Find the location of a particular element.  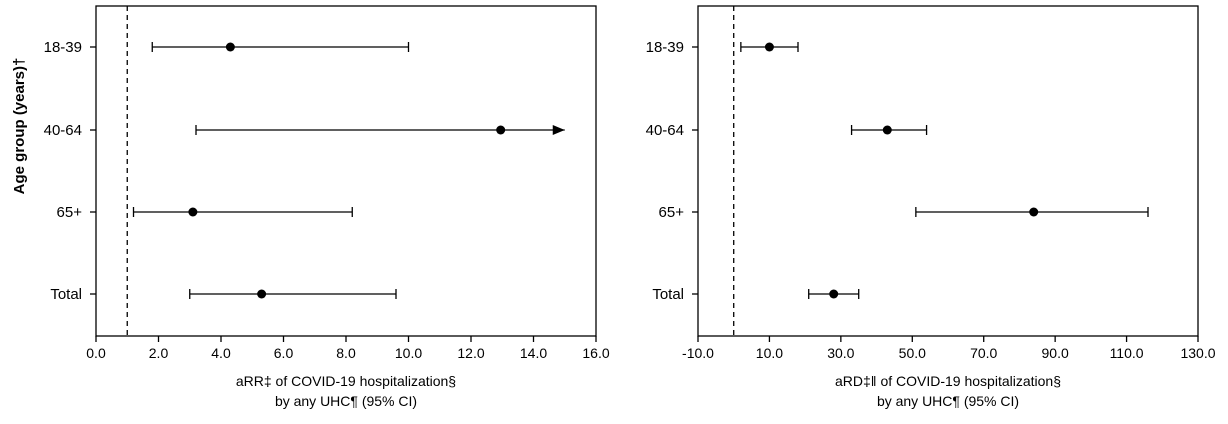

x-tick-label: 110.0 is located at coordinates (1127, 353).